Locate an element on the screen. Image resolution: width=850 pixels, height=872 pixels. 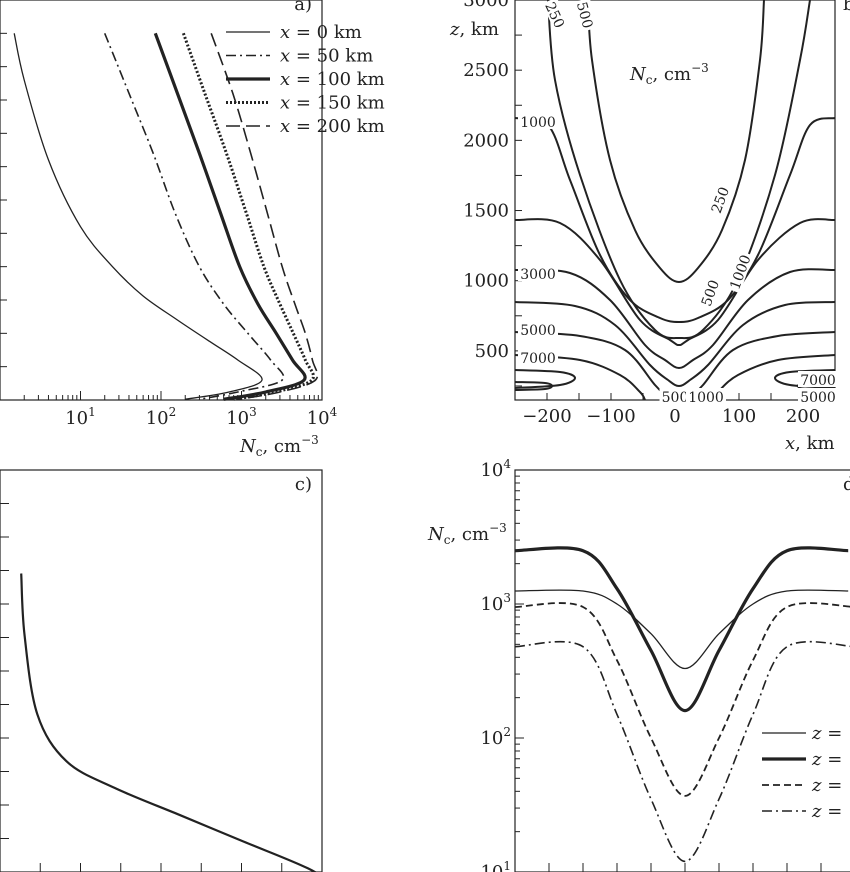
panel-a-legend-entry: x = 50 km is located at coordinates (326, 56).